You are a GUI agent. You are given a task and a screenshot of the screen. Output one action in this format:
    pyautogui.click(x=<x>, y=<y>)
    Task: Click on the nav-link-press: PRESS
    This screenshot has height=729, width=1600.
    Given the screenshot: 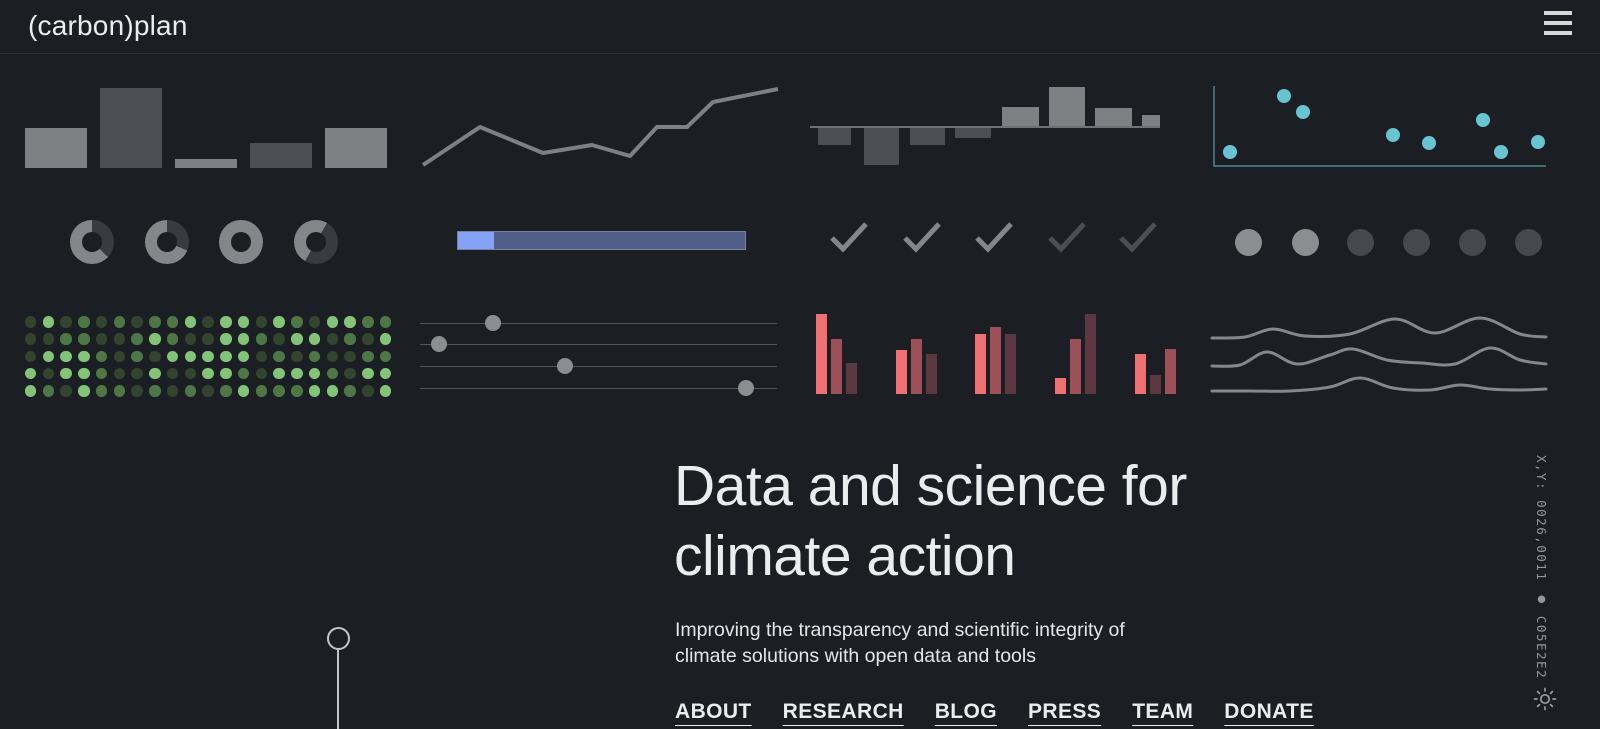 What is the action you would take?
    pyautogui.click(x=1065, y=711)
    